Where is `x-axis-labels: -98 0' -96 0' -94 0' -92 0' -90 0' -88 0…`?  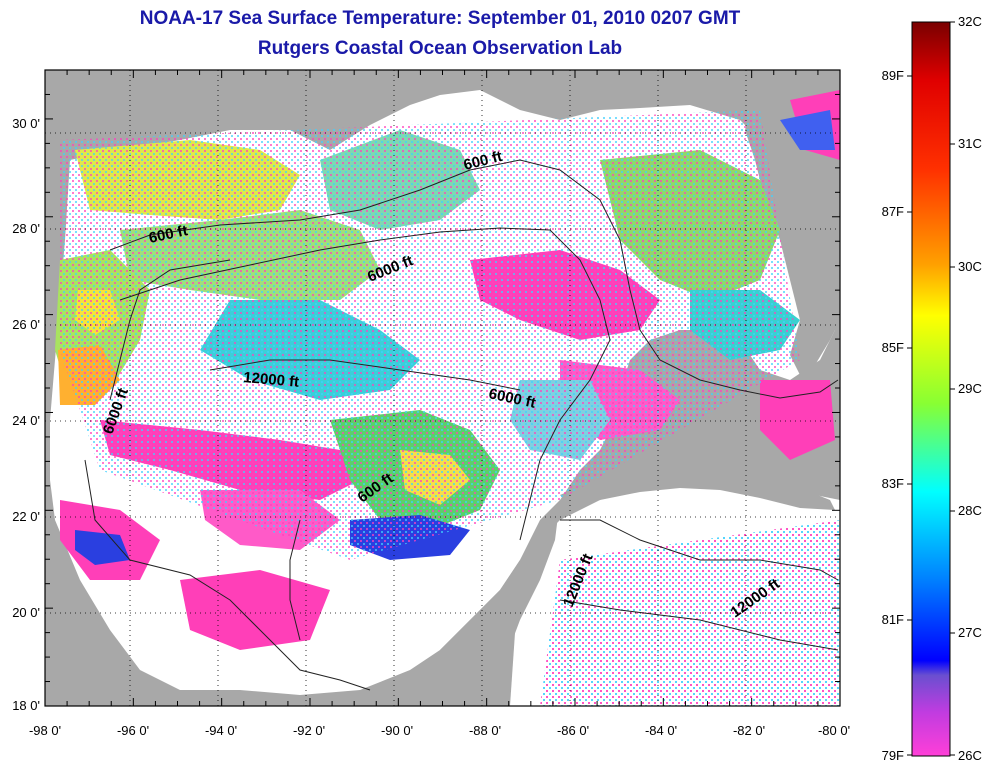 x-axis-labels: -98 0' -96 0' -94 0' -92 0' -90 0' -88 0… is located at coordinates (439, 730).